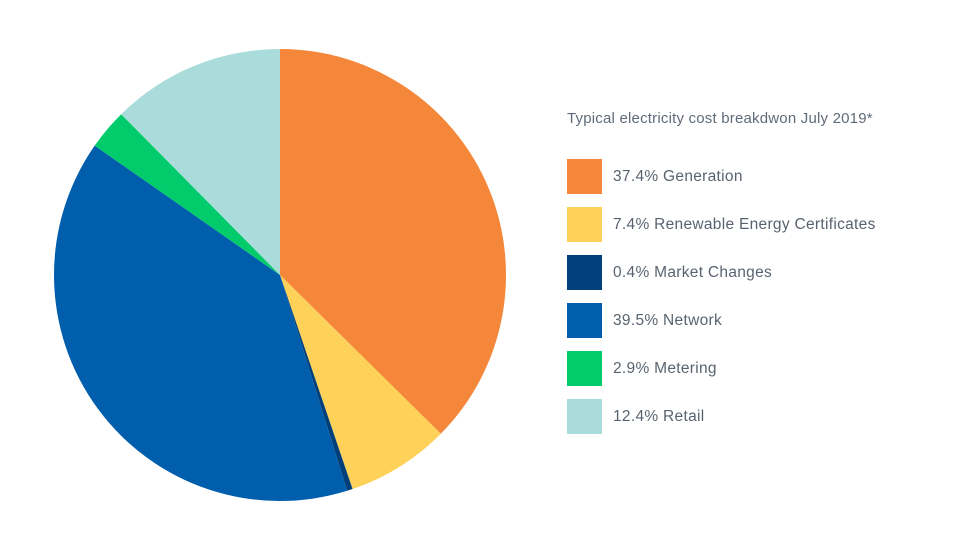  What do you see at coordinates (584, 416) in the screenshot?
I see `legend-swatch-retail` at bounding box center [584, 416].